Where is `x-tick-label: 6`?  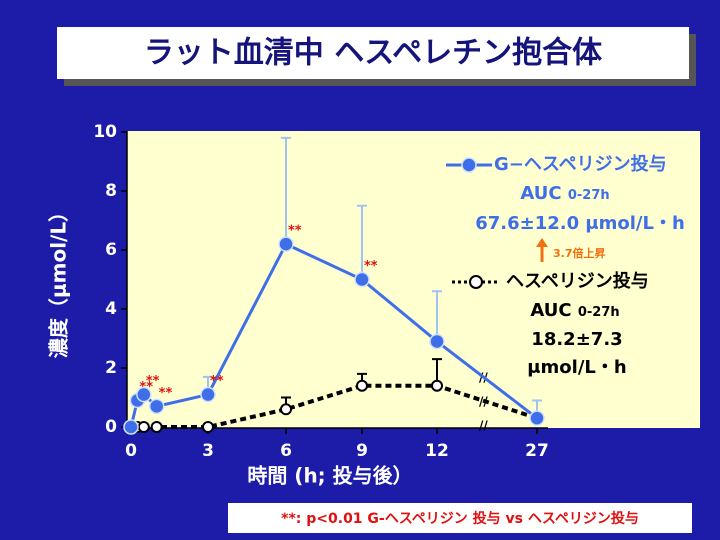
x-tick-label: 6 is located at coordinates (286, 451).